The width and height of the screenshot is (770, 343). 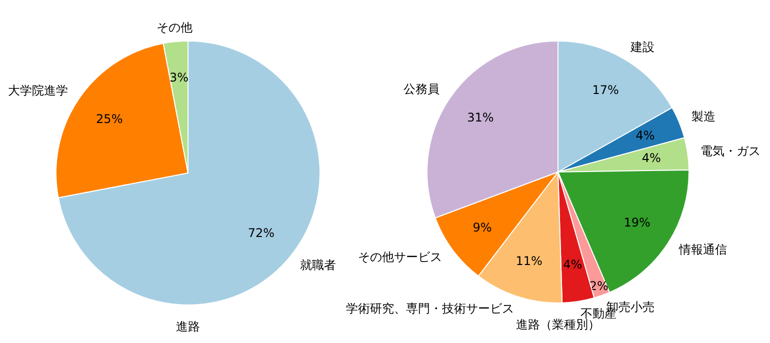 What do you see at coordinates (482, 227) in the screenshot?
I see `data-label: 9%` at bounding box center [482, 227].